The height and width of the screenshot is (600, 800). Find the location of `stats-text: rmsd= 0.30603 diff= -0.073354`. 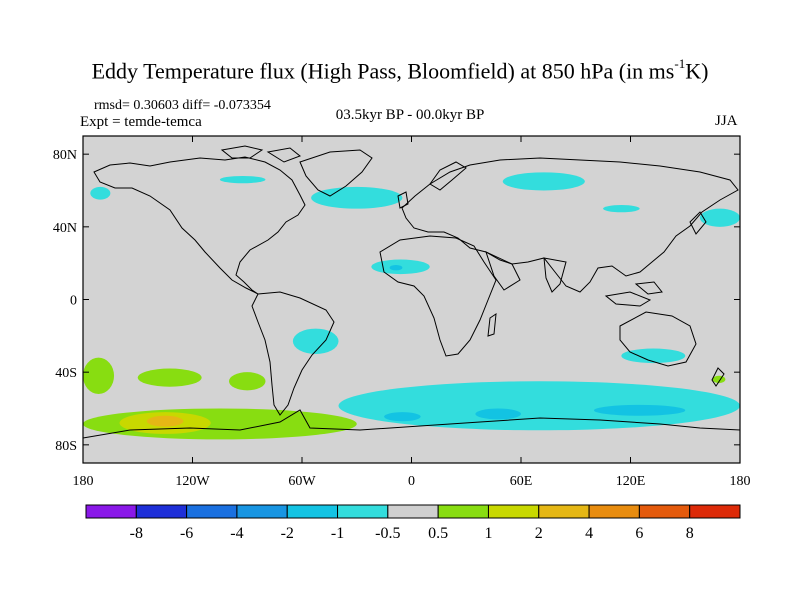

stats-text: rmsd= 0.30603 diff= -0.073354 is located at coordinates (182, 105).